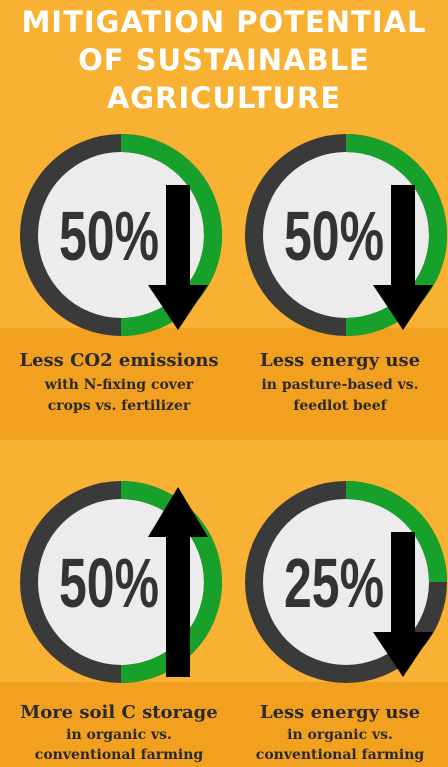  Describe the element at coordinates (224, 98) in the screenshot. I see `title-line: AGRICULTURE` at that location.